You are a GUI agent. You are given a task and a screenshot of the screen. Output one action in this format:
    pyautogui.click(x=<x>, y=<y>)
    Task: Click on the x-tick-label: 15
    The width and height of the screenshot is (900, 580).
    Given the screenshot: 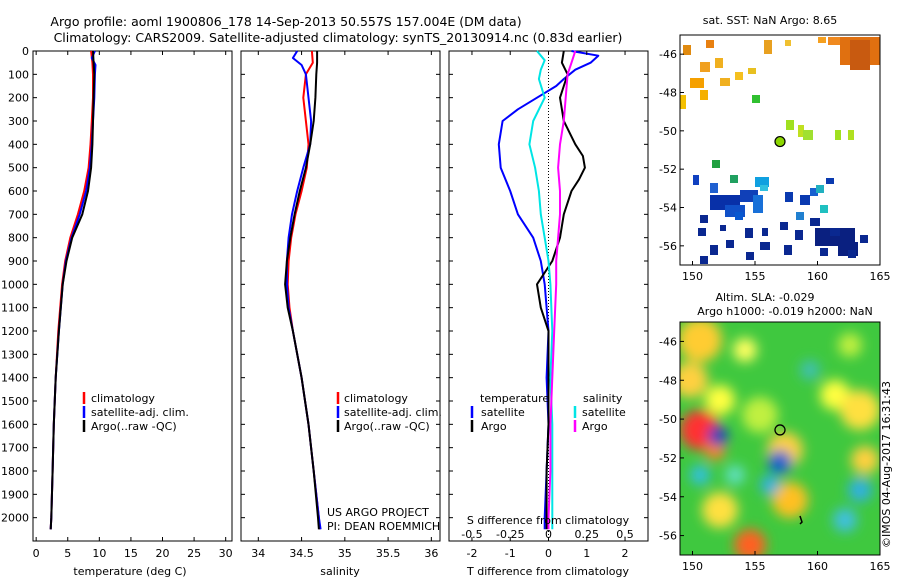 What is the action you would take?
    pyautogui.click(x=131, y=553)
    